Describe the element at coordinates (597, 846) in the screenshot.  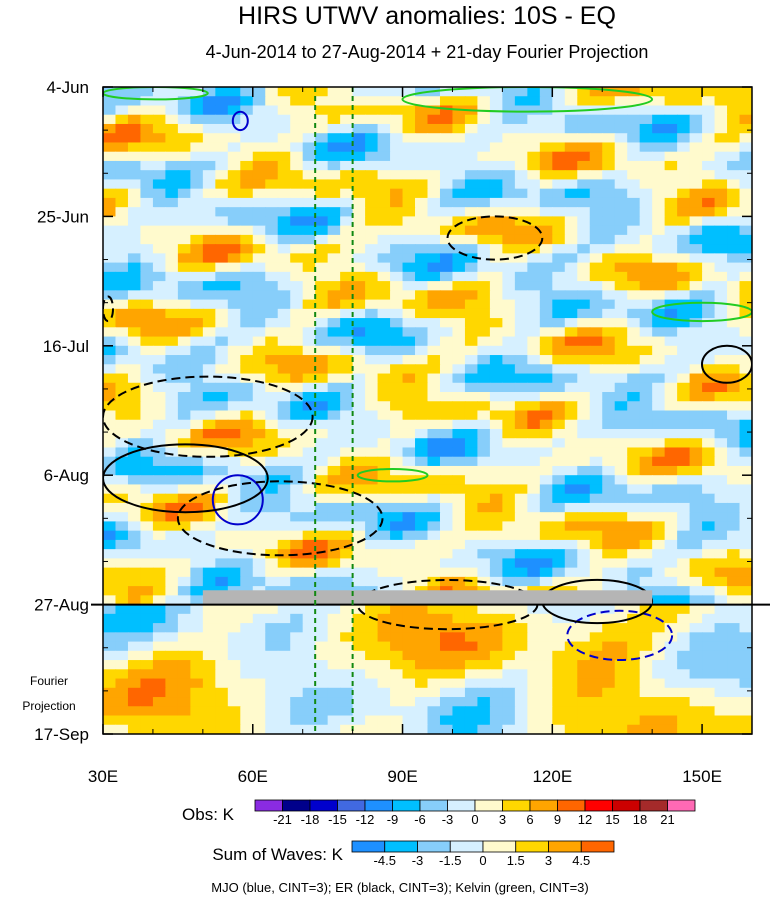
I see `colorbar-swatch` at that location.